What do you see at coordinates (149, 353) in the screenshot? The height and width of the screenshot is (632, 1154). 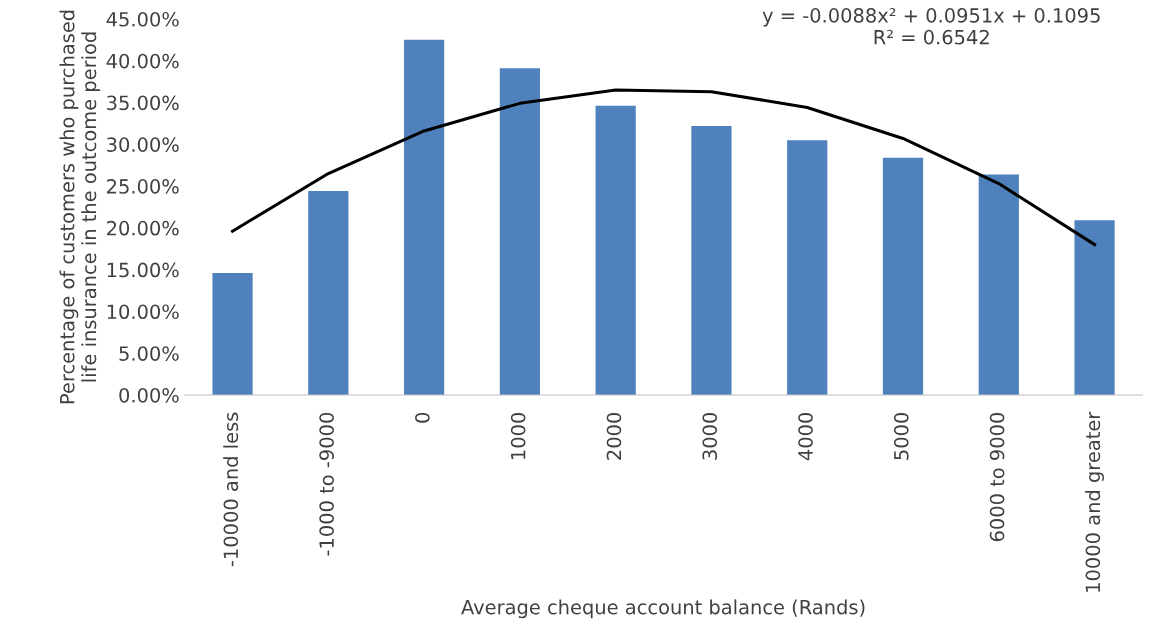 I see `y-tick-label: 5.00%` at bounding box center [149, 353].